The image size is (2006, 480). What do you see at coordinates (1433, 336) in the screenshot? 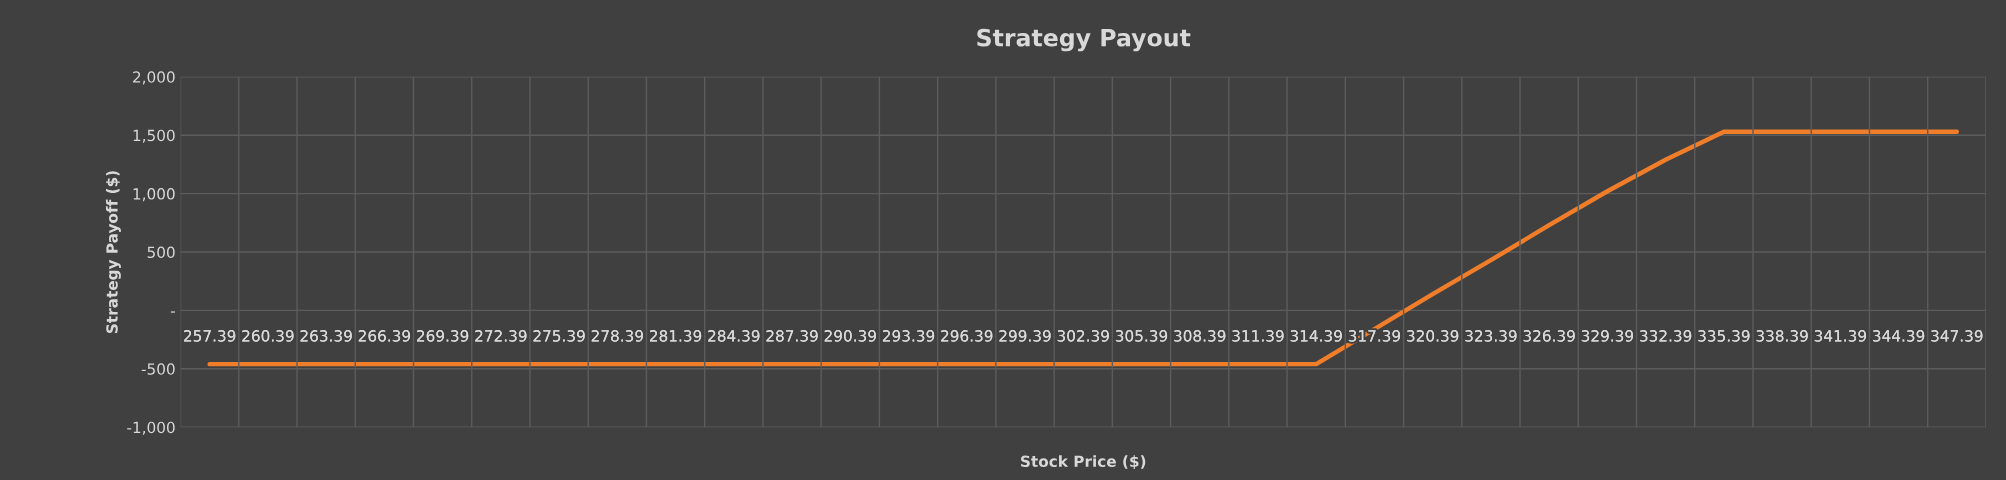
I see `x-tick-label: 320.39` at bounding box center [1433, 336].